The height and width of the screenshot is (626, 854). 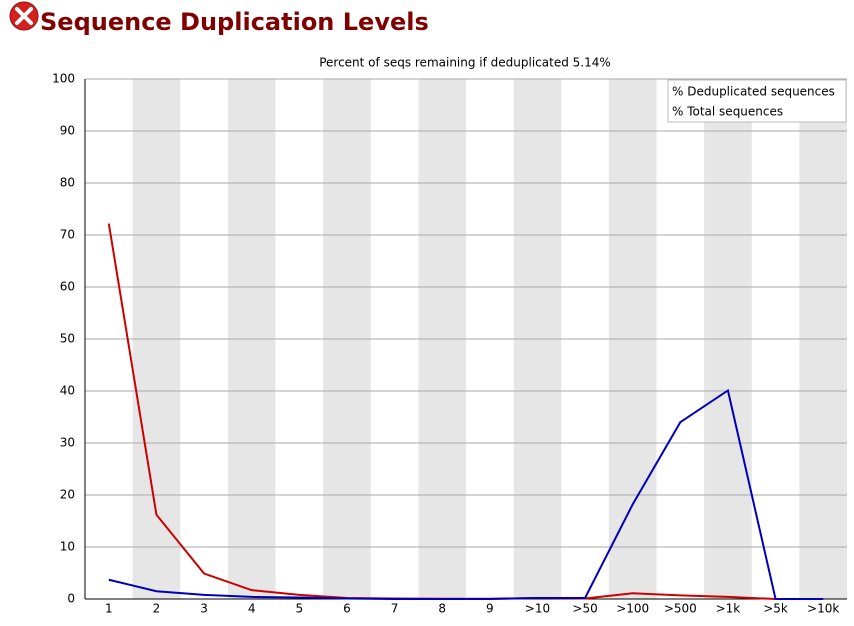 What do you see at coordinates (157, 609) in the screenshot?
I see `x-tick-label: 2` at bounding box center [157, 609].